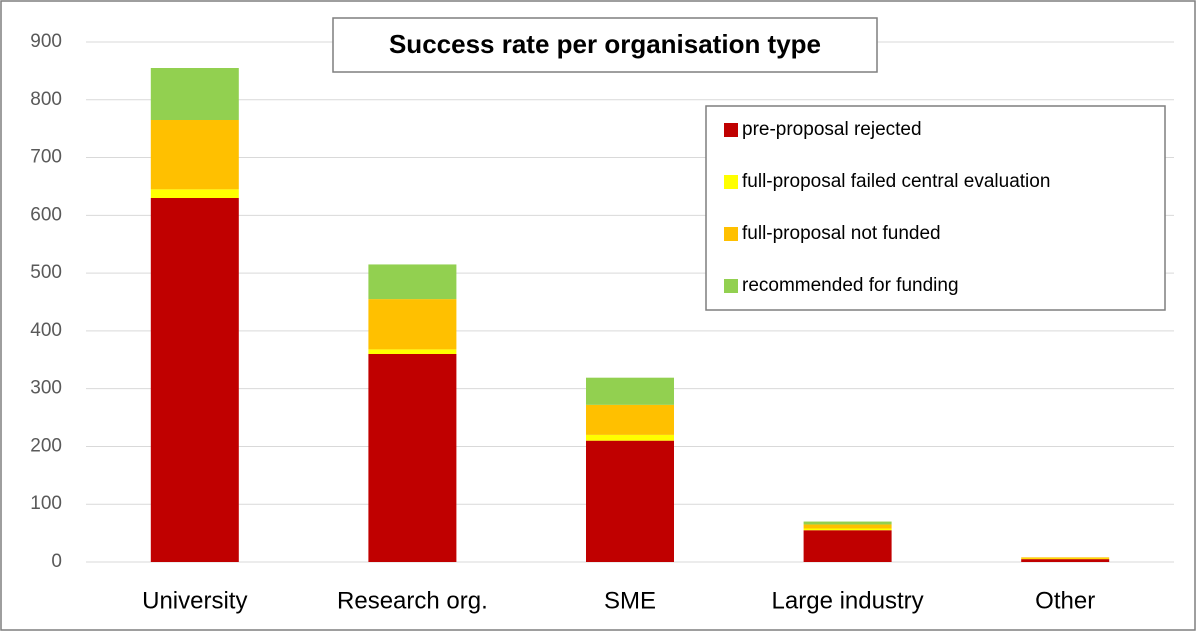  Describe the element at coordinates (841, 233) in the screenshot. I see `legend-label: full-proposal not funded` at that location.